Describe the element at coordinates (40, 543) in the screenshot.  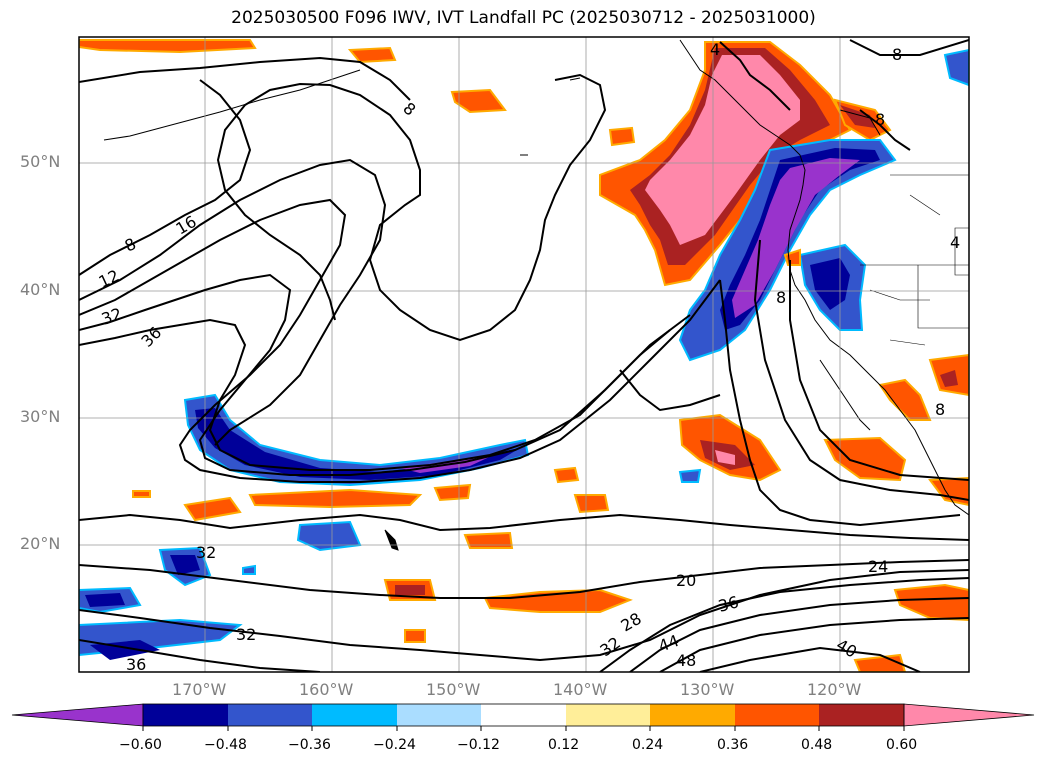
I see `lat-label: 20°N` at that location.